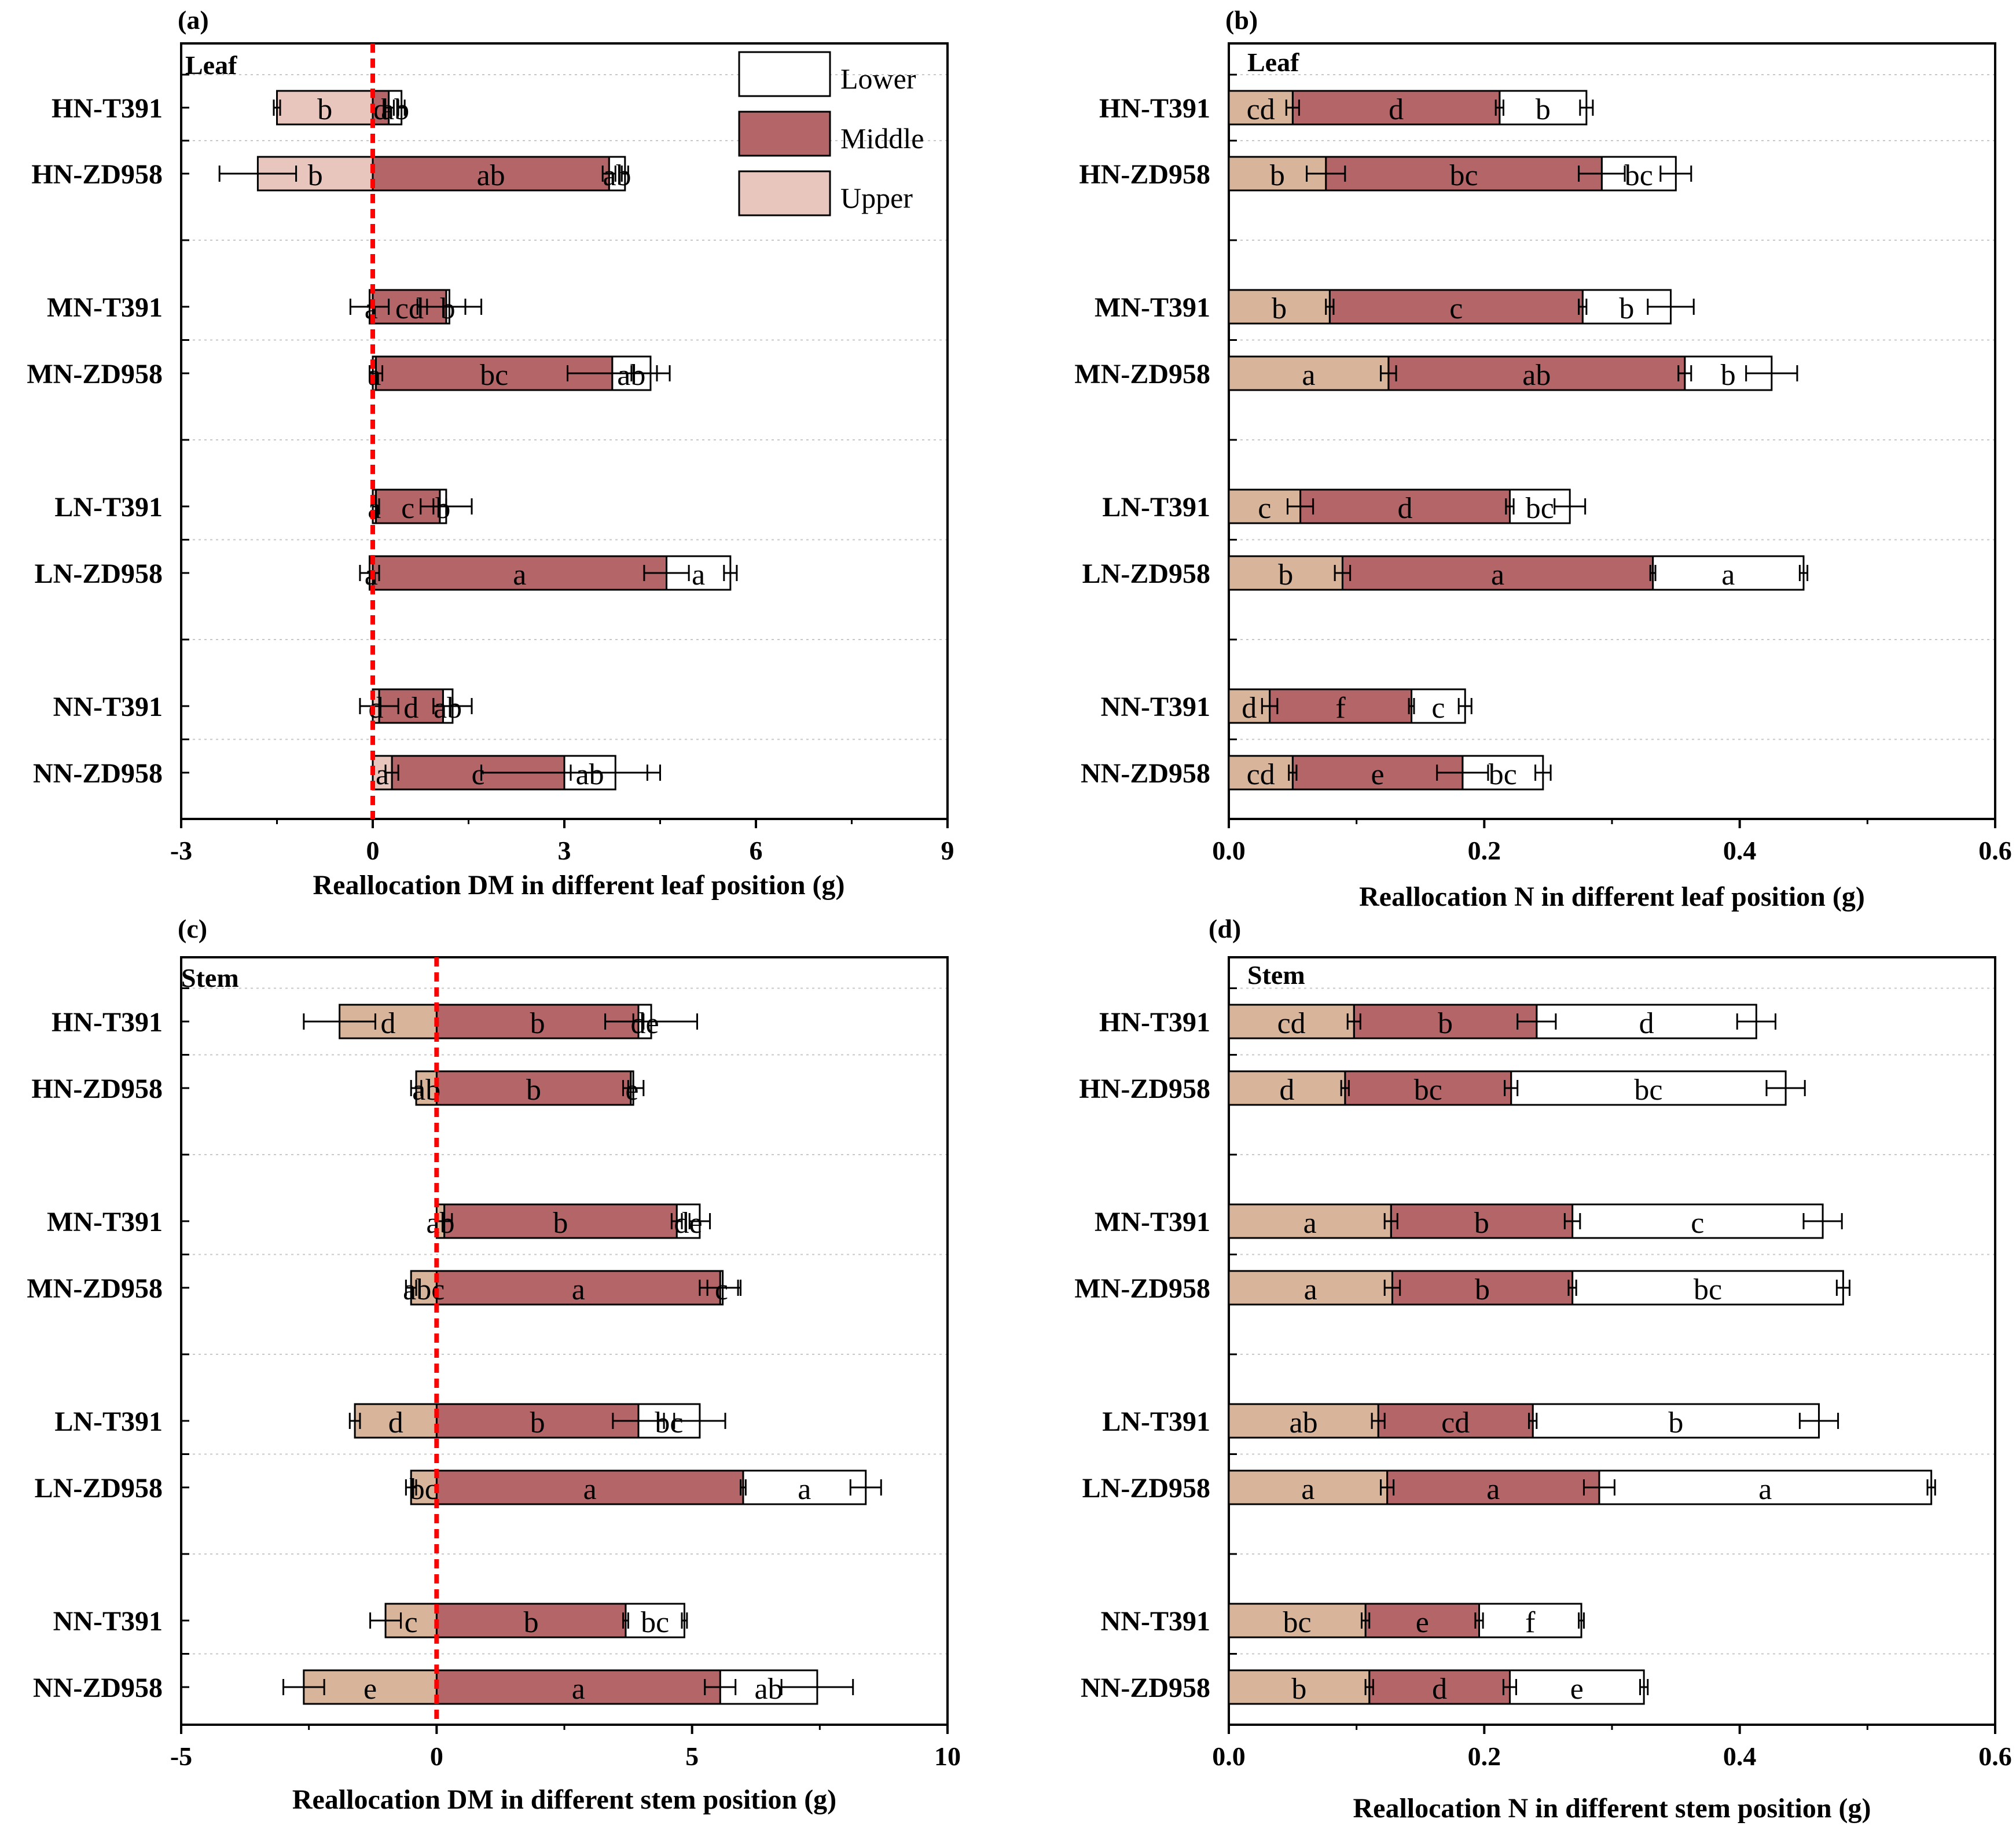 The image size is (2016, 1826). I want to click on x-tick-label: 0.4, so click(1740, 1756).